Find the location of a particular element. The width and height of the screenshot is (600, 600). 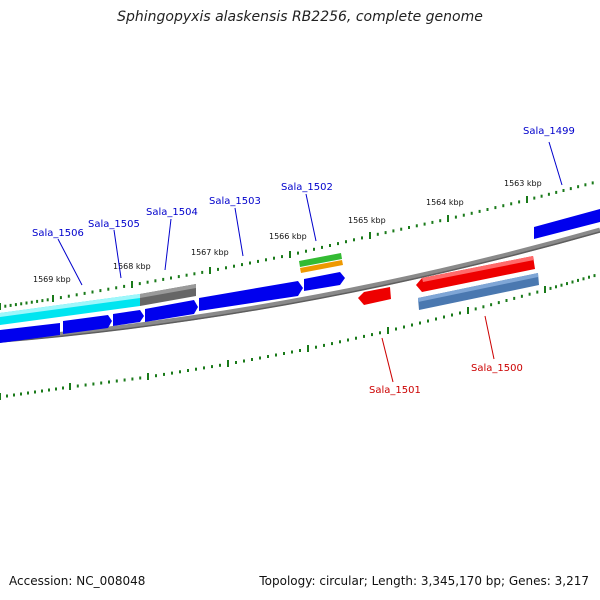

feature-green is located at coordinates (320, 260).